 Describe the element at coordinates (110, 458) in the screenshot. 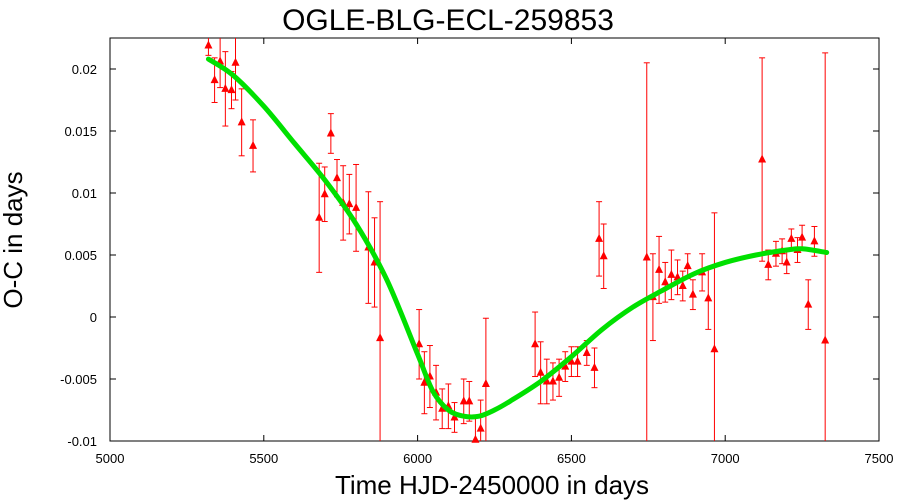

I see `x-tick-label: 5000` at that location.